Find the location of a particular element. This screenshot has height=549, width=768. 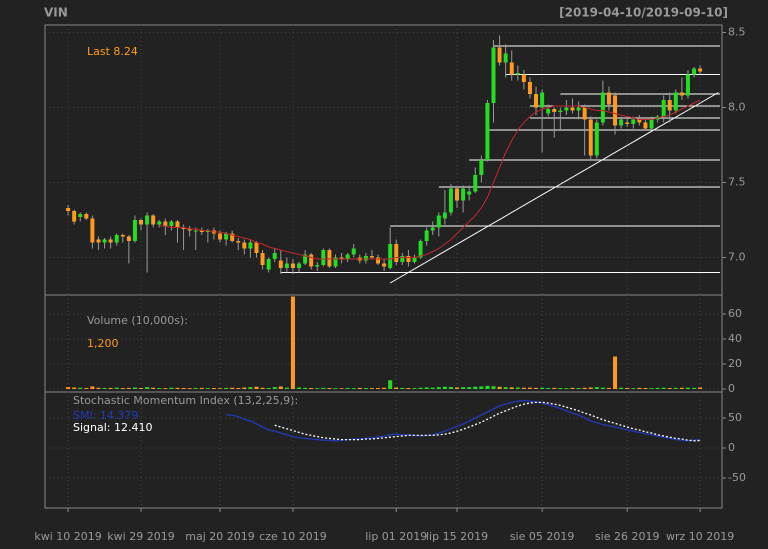

y-tick-label: 50 is located at coordinates (735, 417).